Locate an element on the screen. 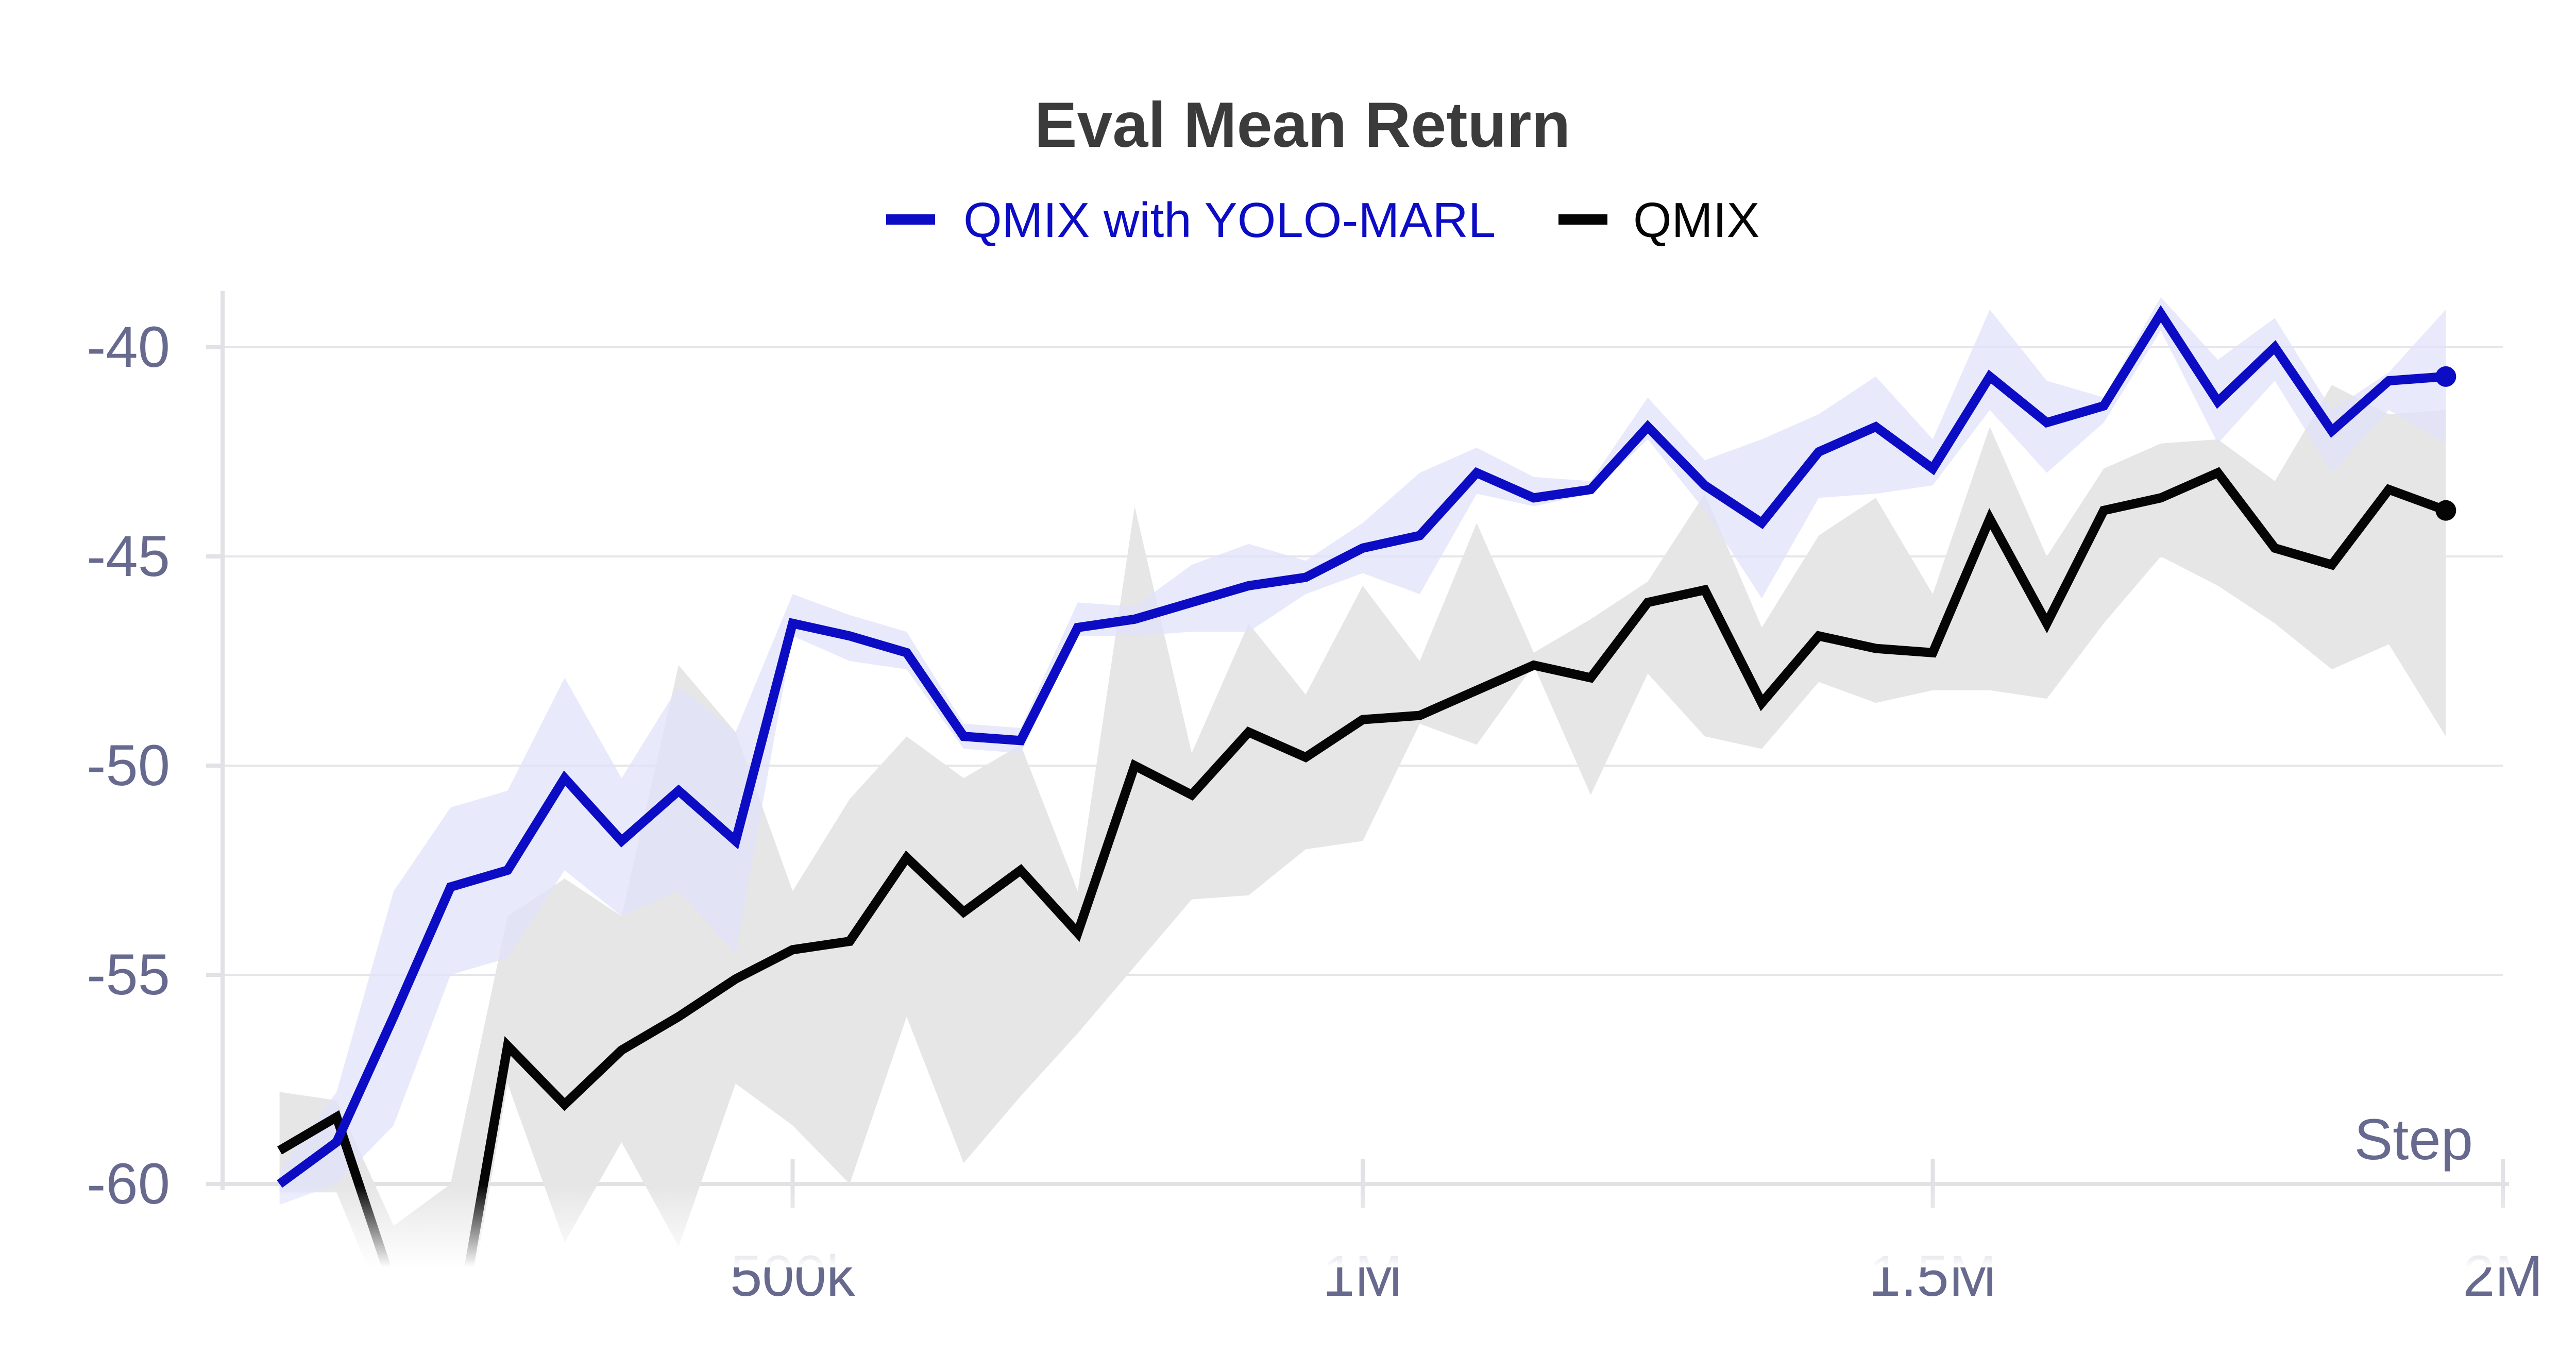 The height and width of the screenshot is (1371, 2576). y-tick-label-3: -55 is located at coordinates (128, 975).